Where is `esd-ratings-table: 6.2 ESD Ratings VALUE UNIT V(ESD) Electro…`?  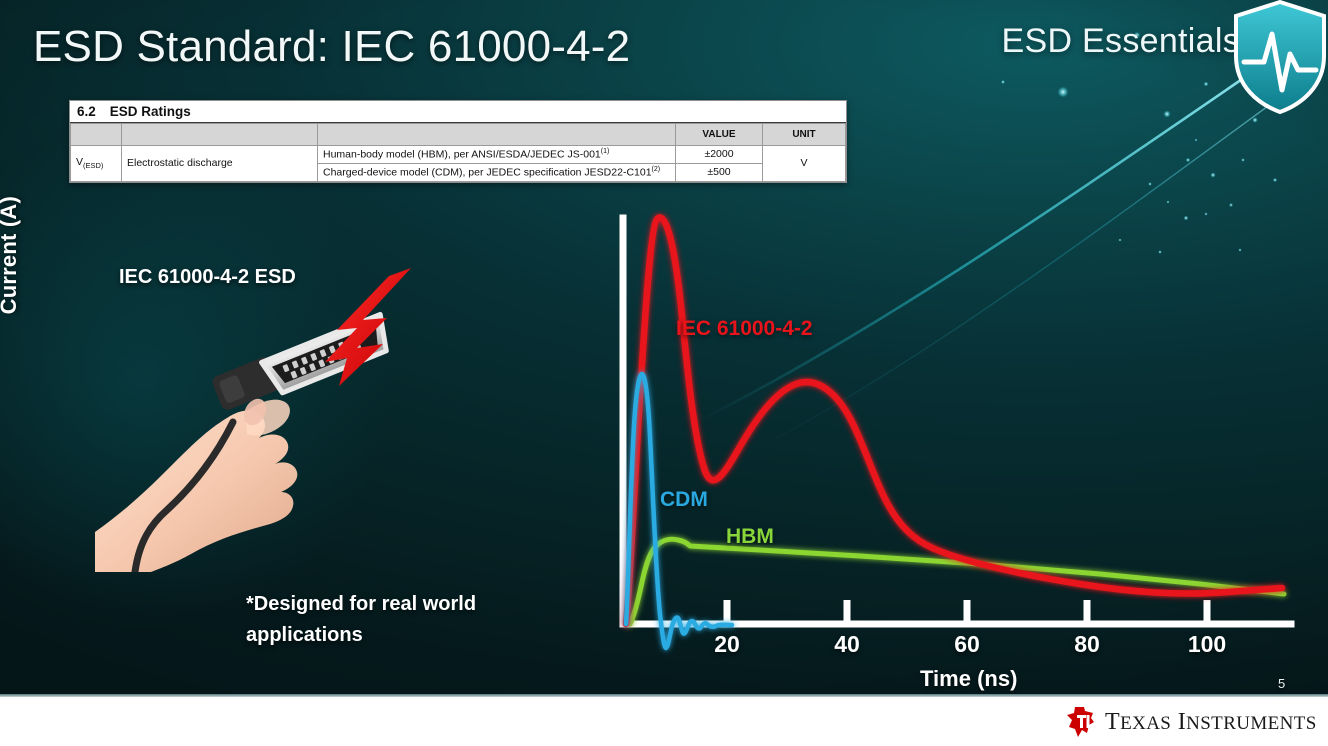
esd-ratings-table: 6.2 ESD Ratings VALUE UNIT V(ESD) Electro… is located at coordinates (458, 141).